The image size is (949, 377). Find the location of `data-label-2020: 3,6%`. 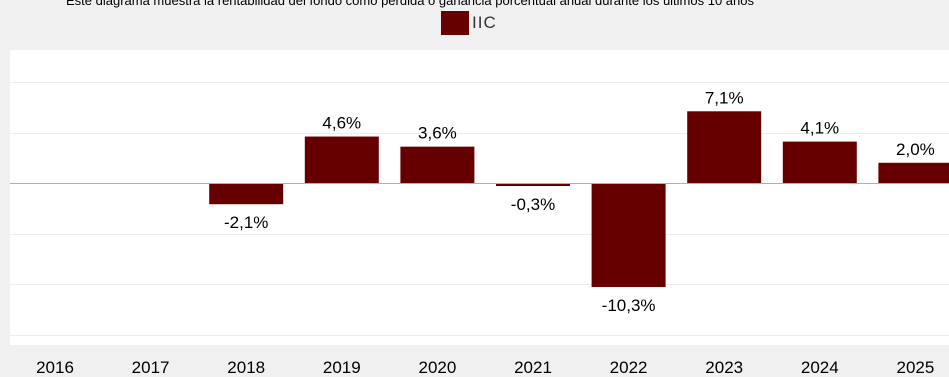

data-label-2020: 3,6% is located at coordinates (437, 133).